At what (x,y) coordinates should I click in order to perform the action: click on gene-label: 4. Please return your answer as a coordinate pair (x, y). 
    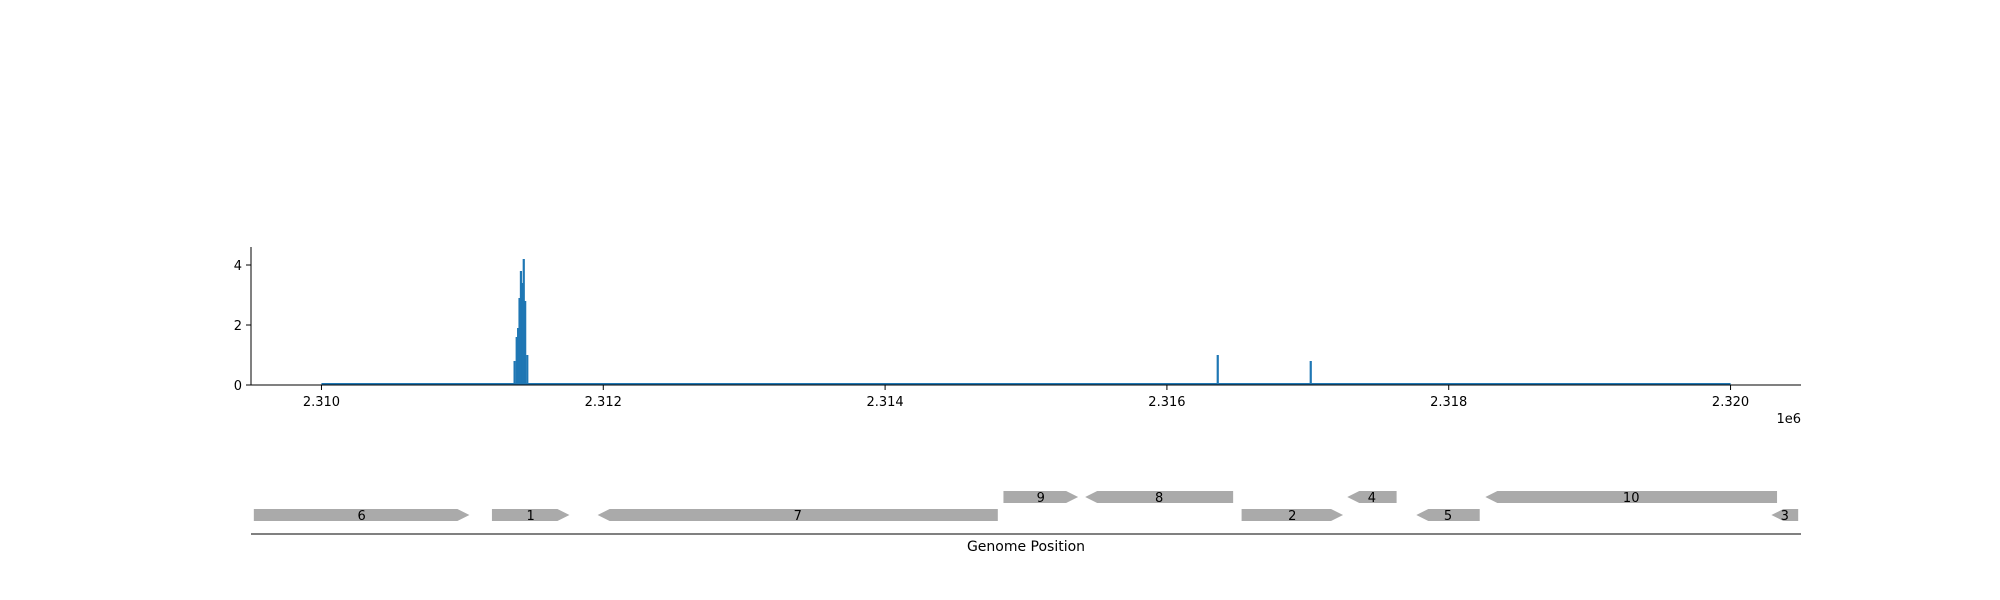
    Looking at the image, I should click on (1372, 498).